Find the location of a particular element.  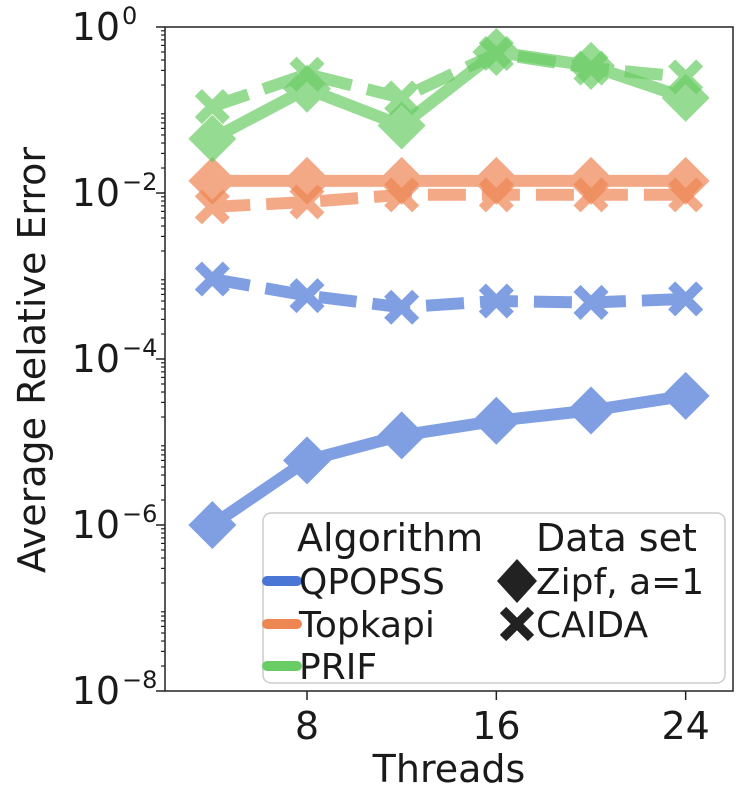

y-tick-exponent: −4 is located at coordinates (139, 348).